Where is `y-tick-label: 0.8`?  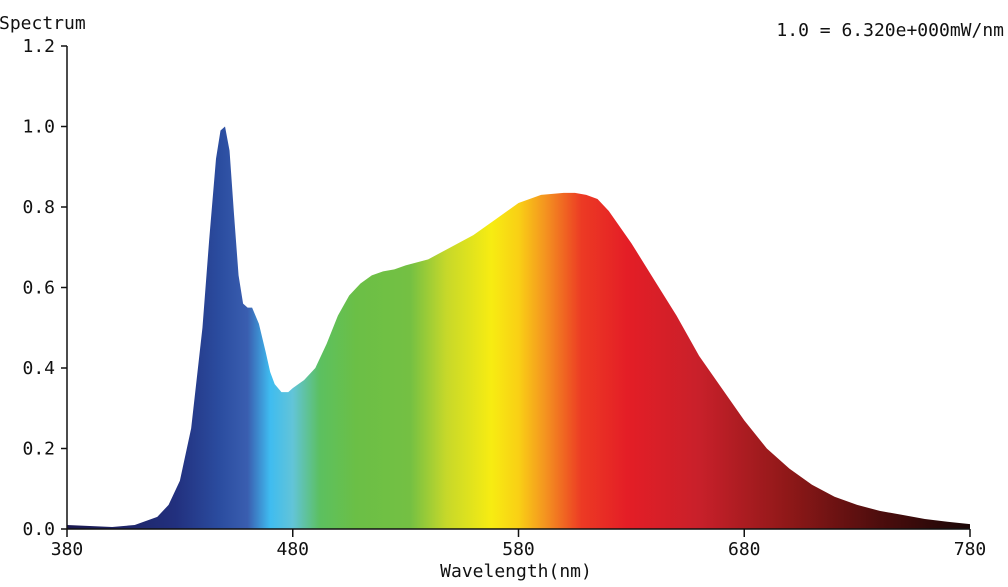 y-tick-label: 0.8 is located at coordinates (38, 207).